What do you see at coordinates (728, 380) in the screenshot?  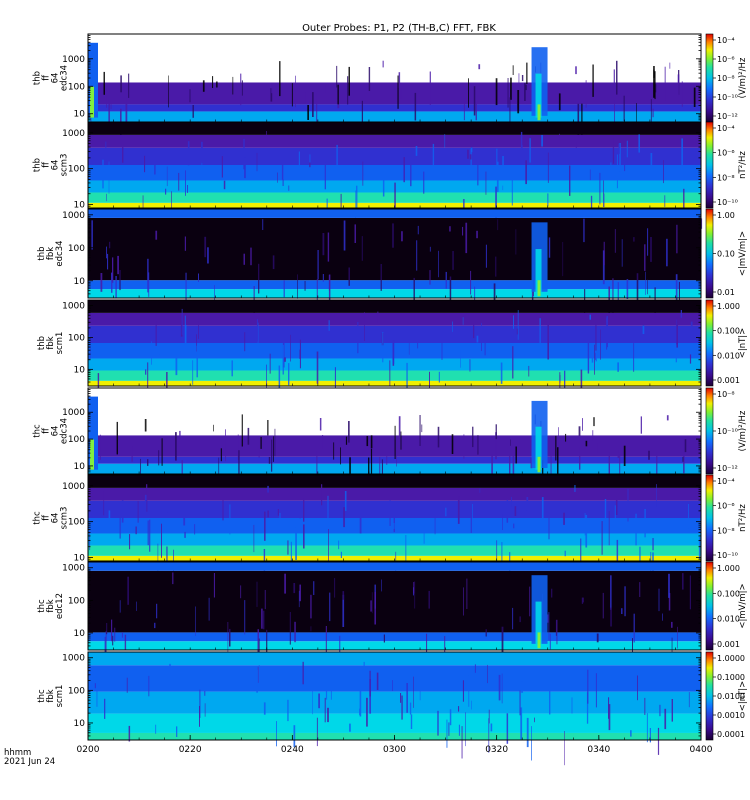 I see `colorbar-tick-label: 0.001` at bounding box center [728, 380].